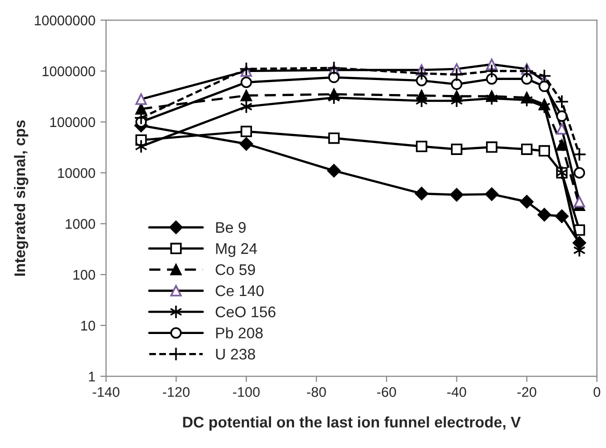 The width and height of the screenshot is (606, 448). I want to click on y-tick-label: 100, so click(85, 275).